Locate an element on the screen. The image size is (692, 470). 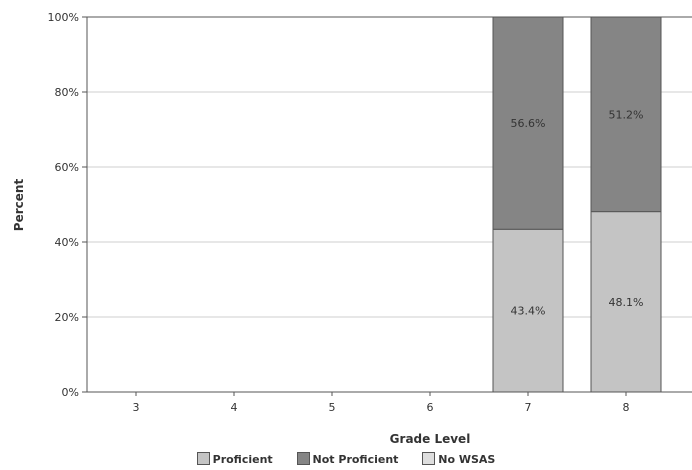
y-tick-label-100: 100% is located at coordinates (63, 17).